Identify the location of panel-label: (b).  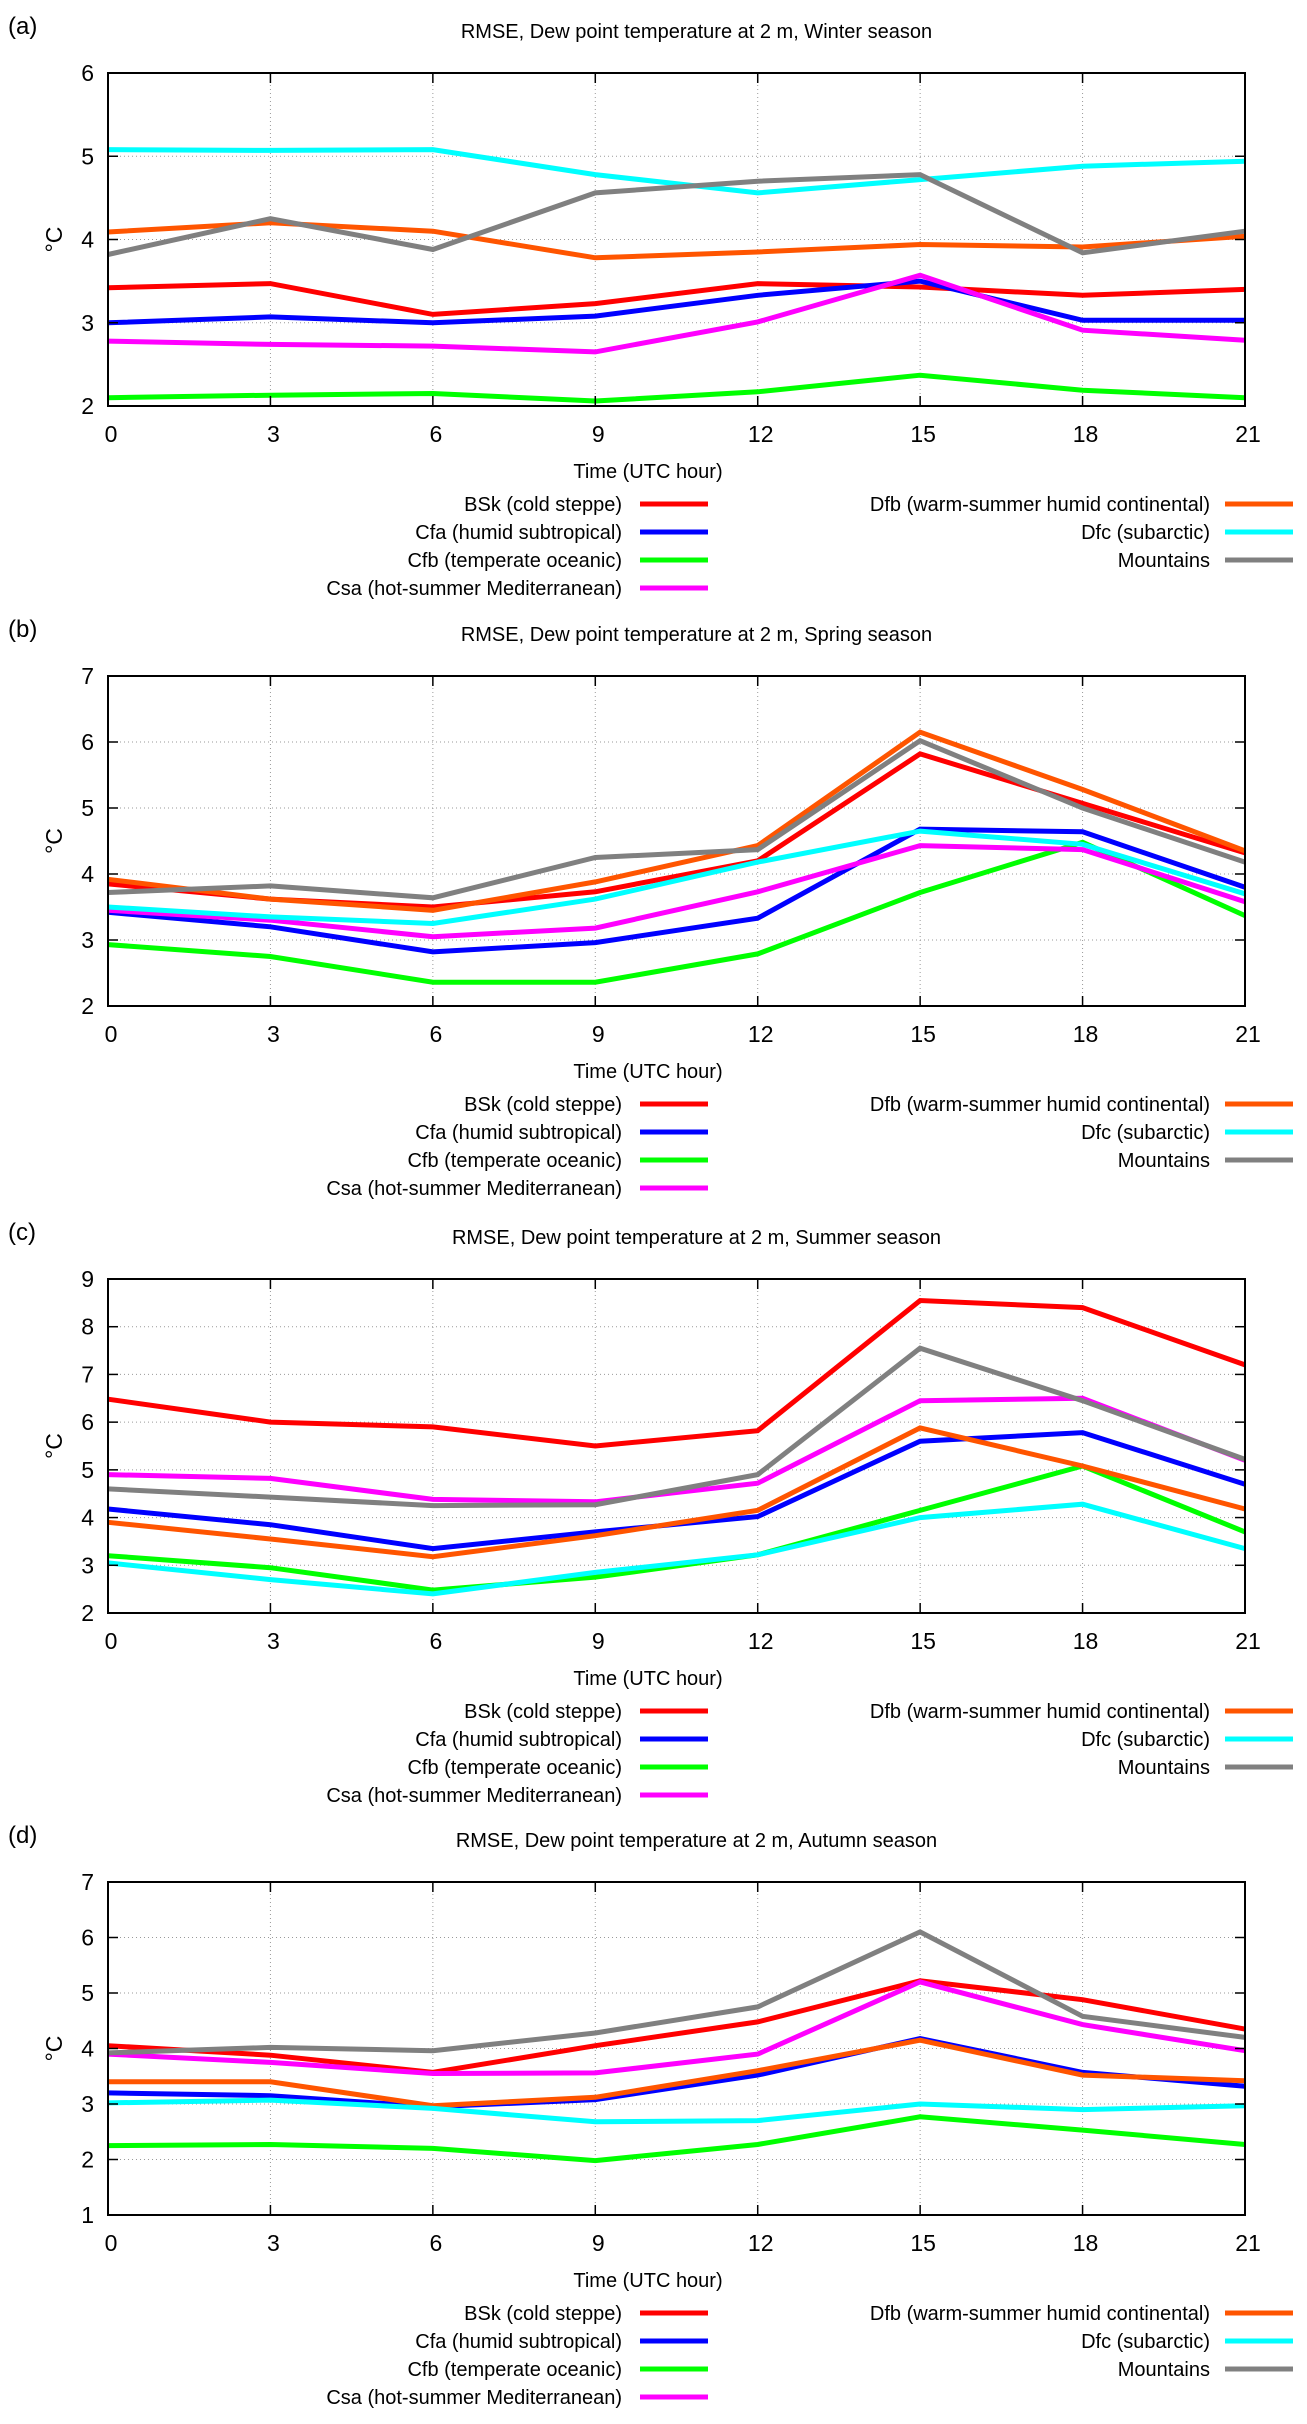
(22, 629).